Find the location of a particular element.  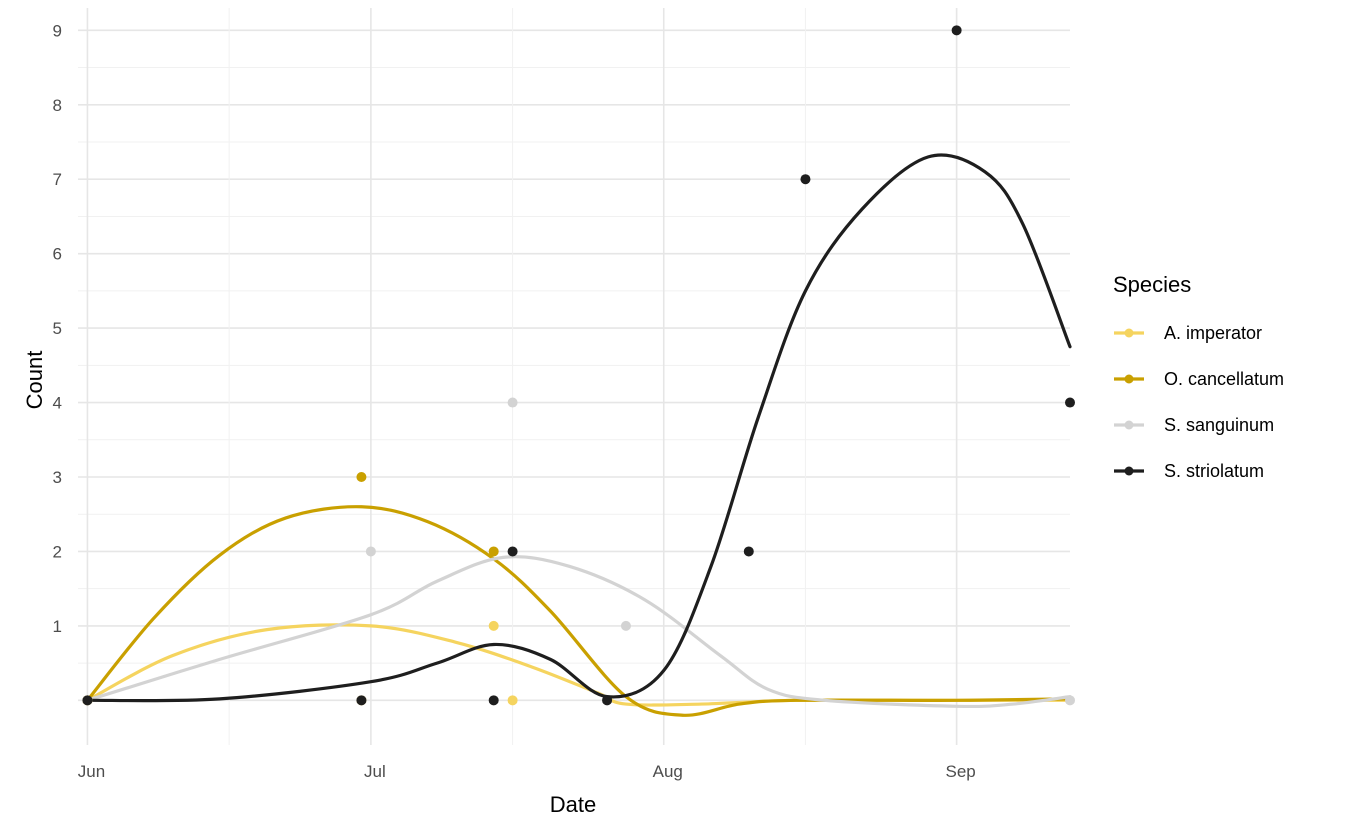

legend-label: A. imperator is located at coordinates (1213, 333).